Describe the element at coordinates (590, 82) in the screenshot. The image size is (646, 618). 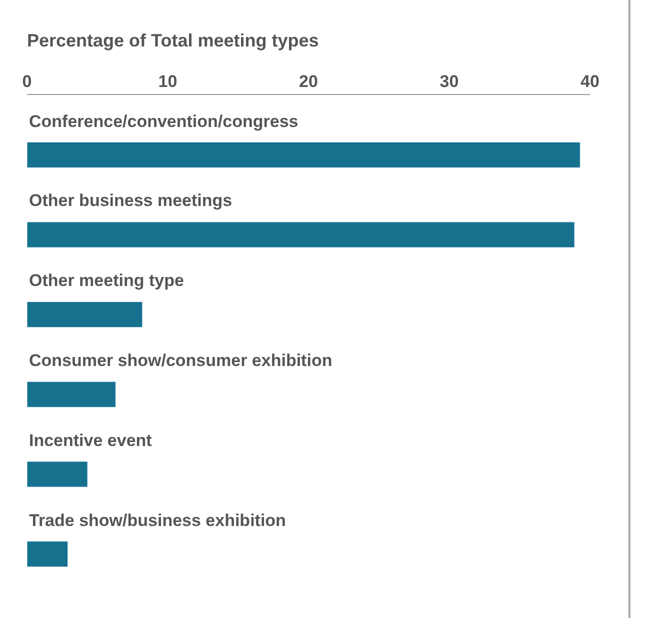
I see `x-tick-label: 40` at that location.